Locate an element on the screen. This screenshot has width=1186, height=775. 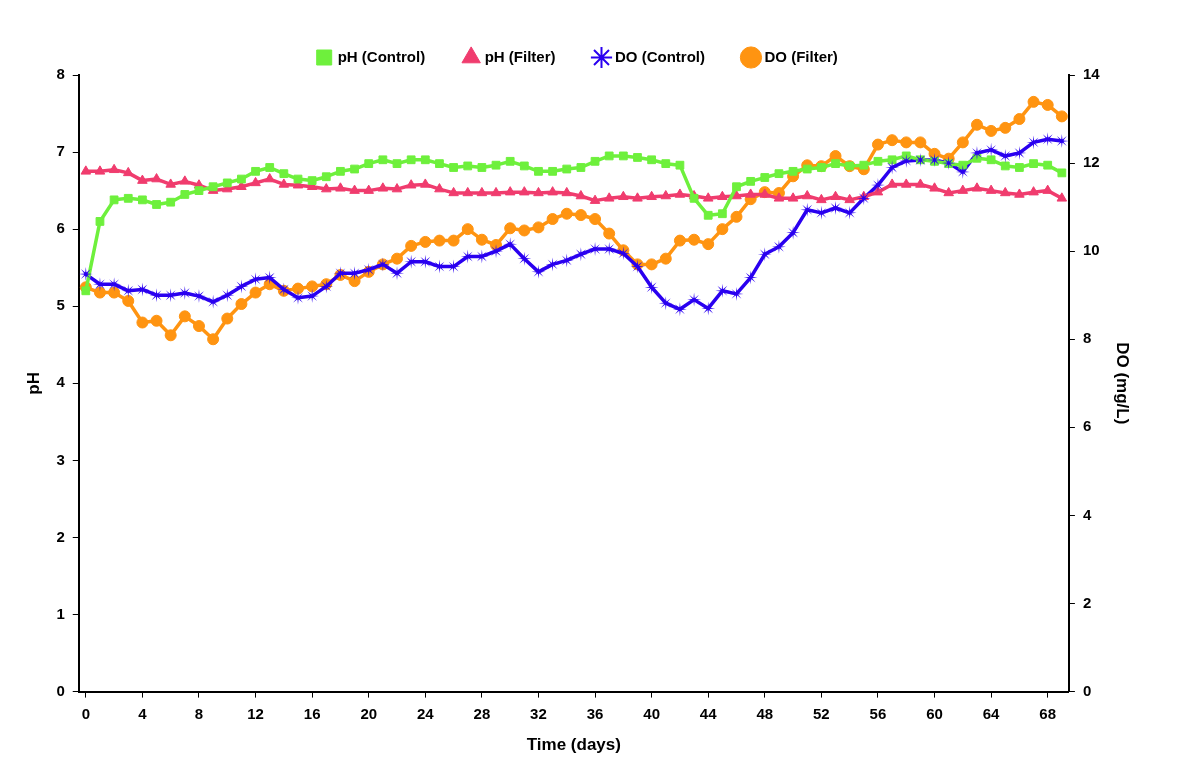
x-tick-label: 40 is located at coordinates (651, 713).